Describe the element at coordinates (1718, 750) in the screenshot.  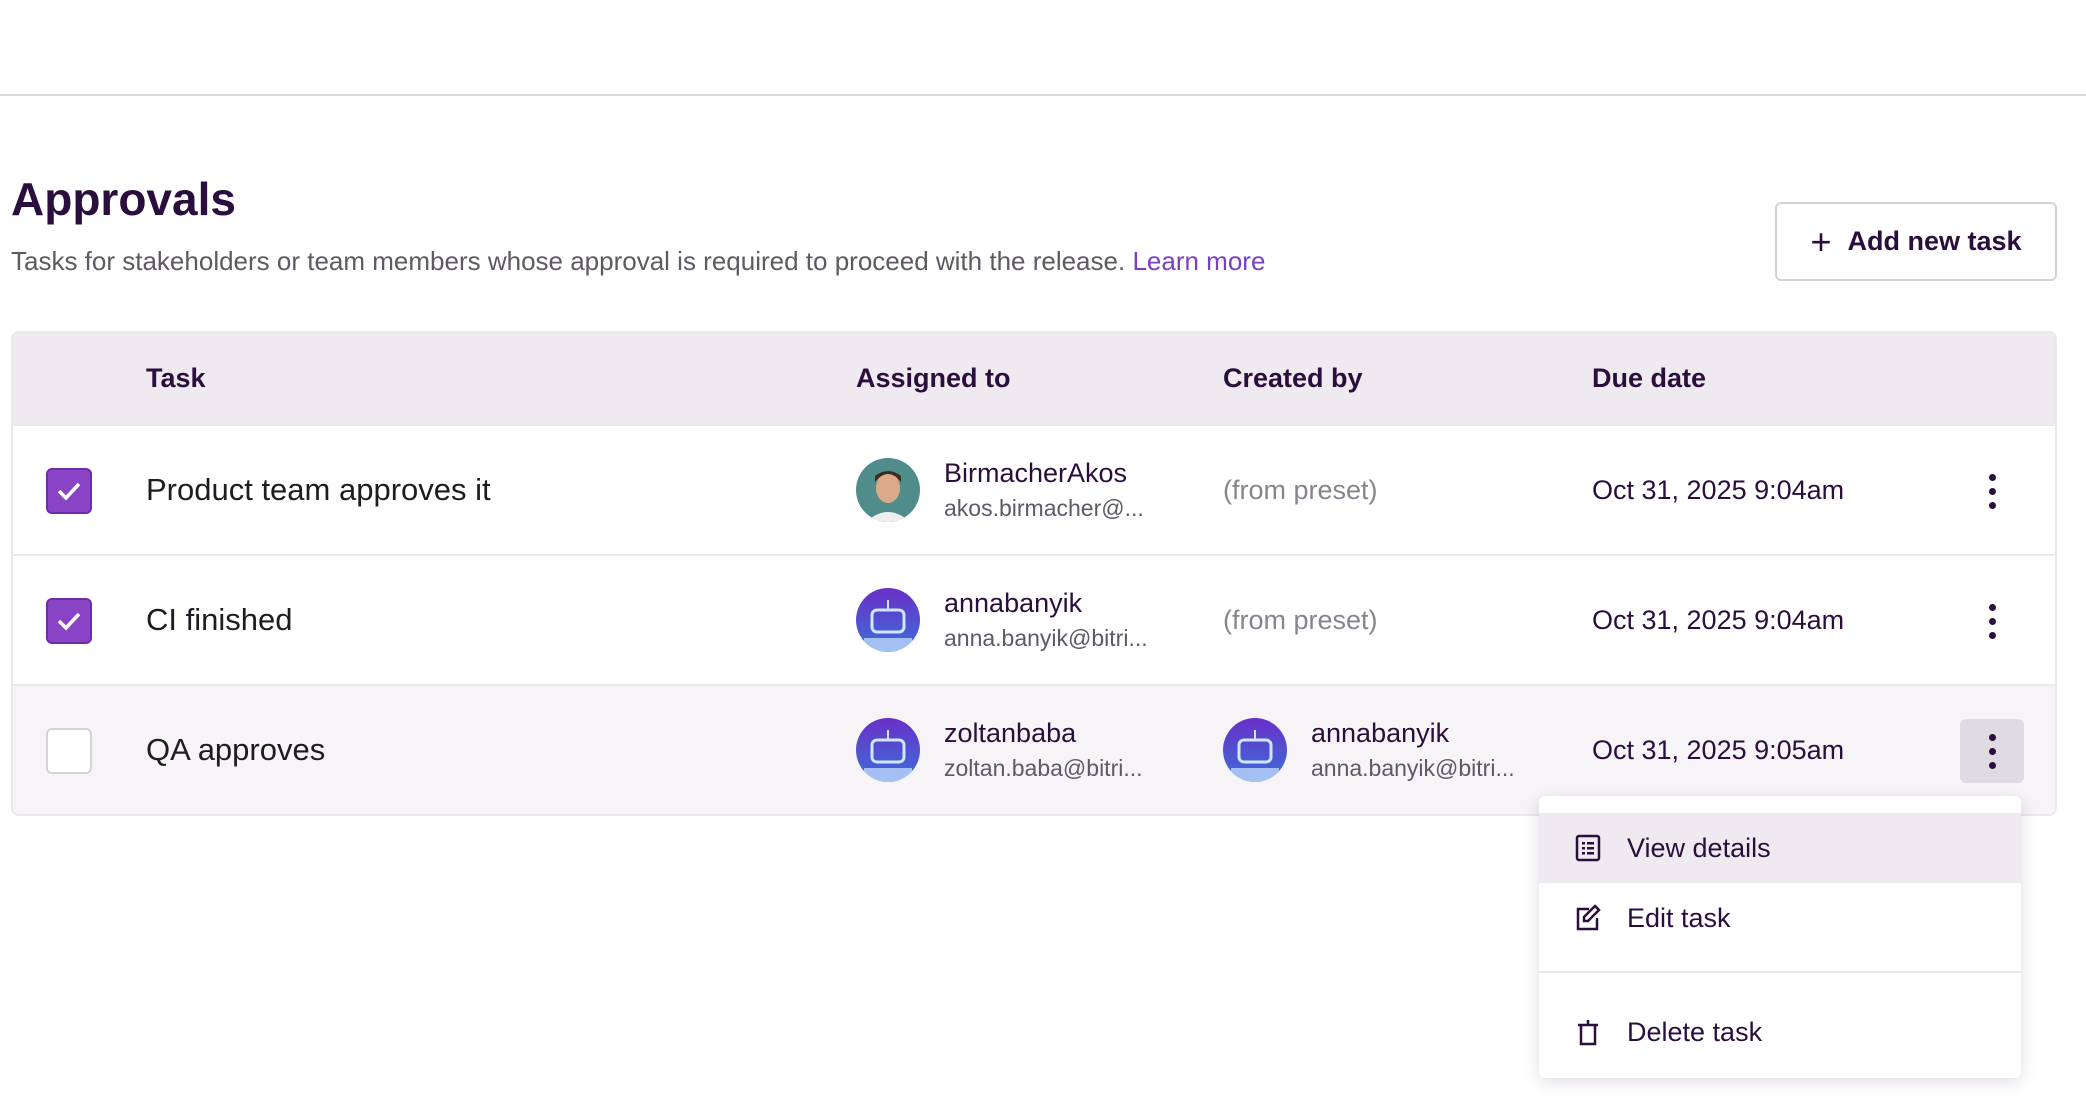
I see `due-date: Oct 31, 2025 9:05am` at that location.